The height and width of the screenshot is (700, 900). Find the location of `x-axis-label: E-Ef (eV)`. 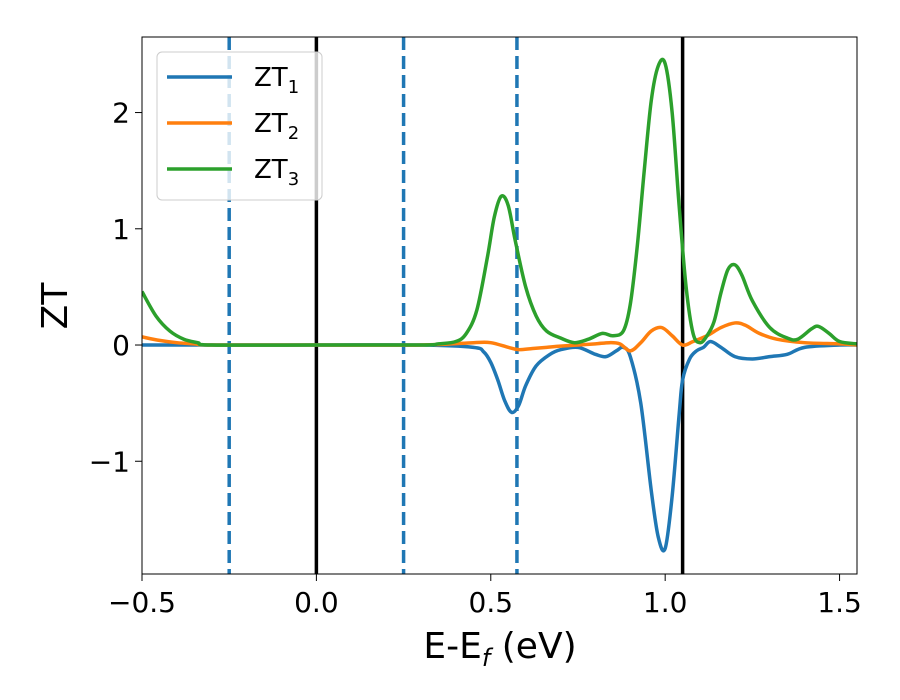

x-axis-label: E-Ef (eV) is located at coordinates (499, 649).